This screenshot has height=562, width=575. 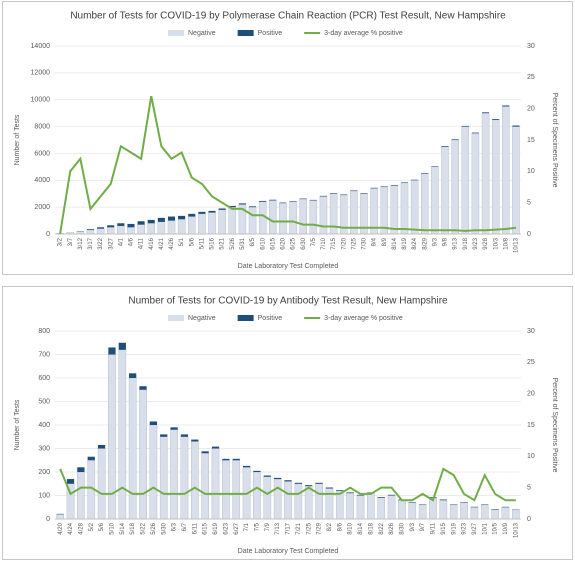 I want to click on x-tick-label: 7/5, so click(x=258, y=526).